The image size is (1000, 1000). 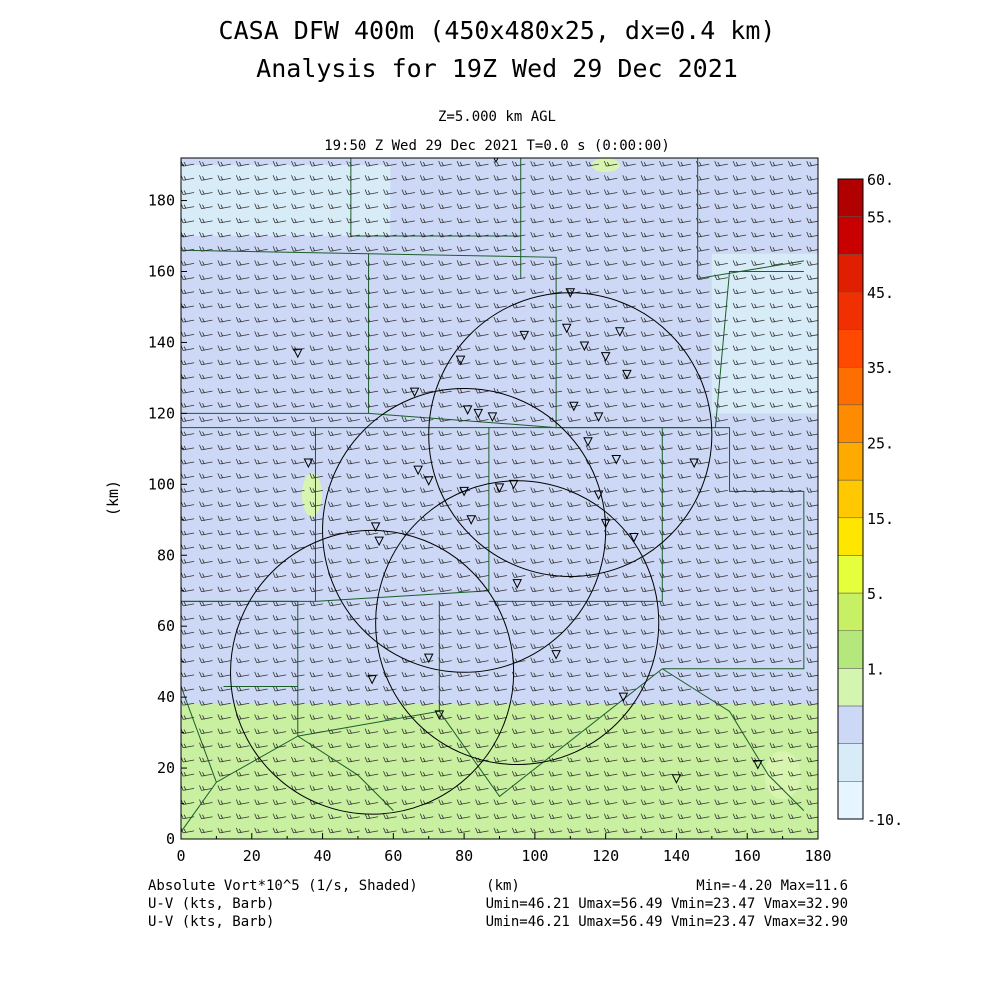 What do you see at coordinates (605, 856) in the screenshot?
I see `x-tick-label: 120` at bounding box center [605, 856].